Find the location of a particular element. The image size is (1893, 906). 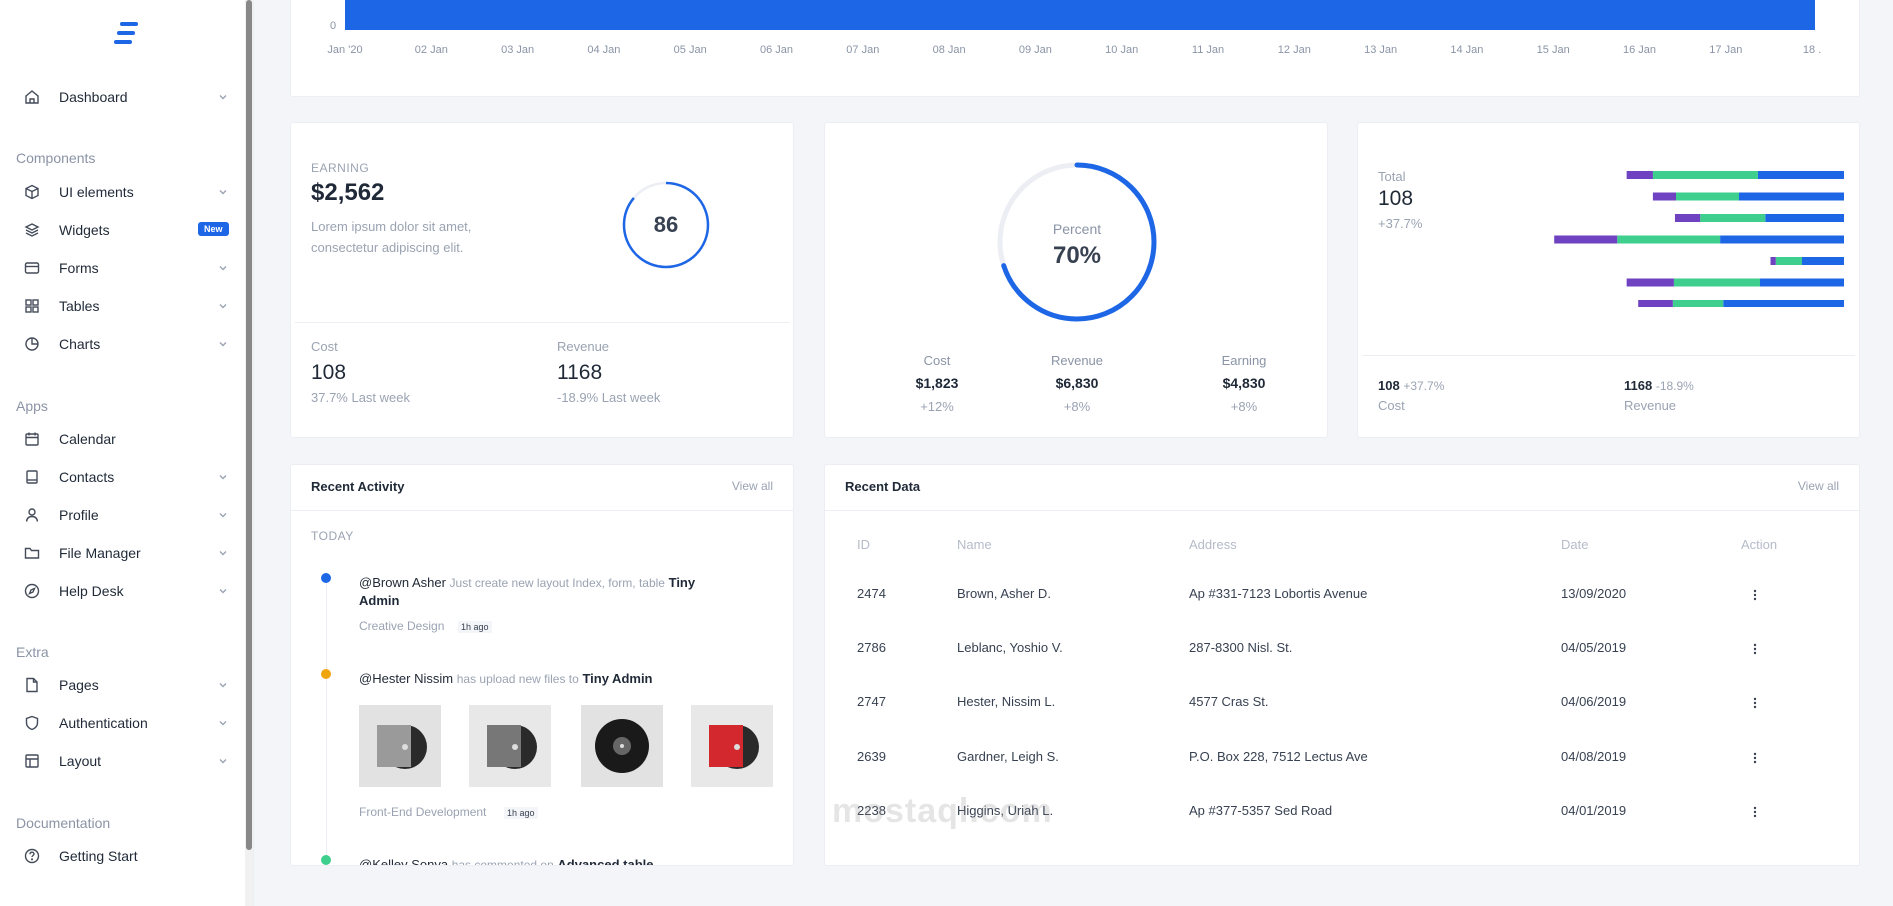

sidebar-item-label: Calendar is located at coordinates (87, 439).